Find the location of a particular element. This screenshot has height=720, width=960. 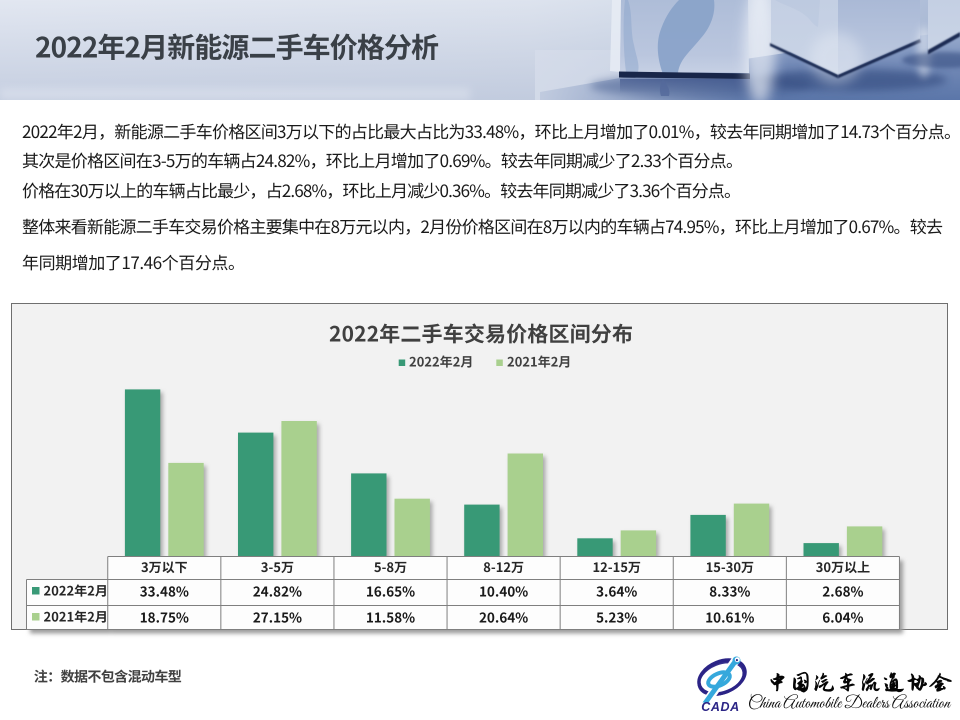

svg-text: CADA is located at coordinates (720, 707).